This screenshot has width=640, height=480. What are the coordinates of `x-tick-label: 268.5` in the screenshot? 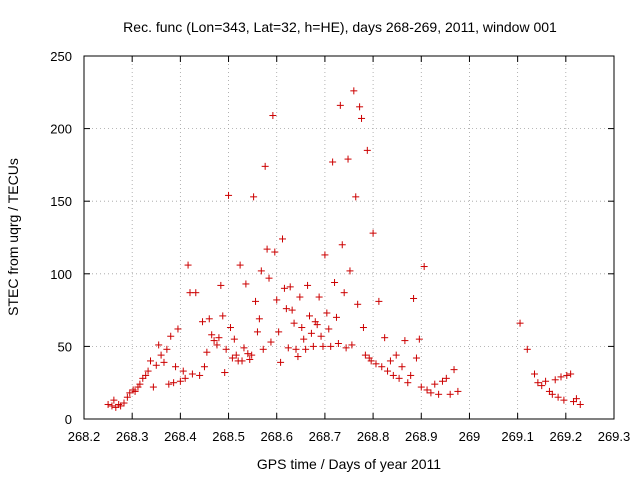 It's located at (228, 436).